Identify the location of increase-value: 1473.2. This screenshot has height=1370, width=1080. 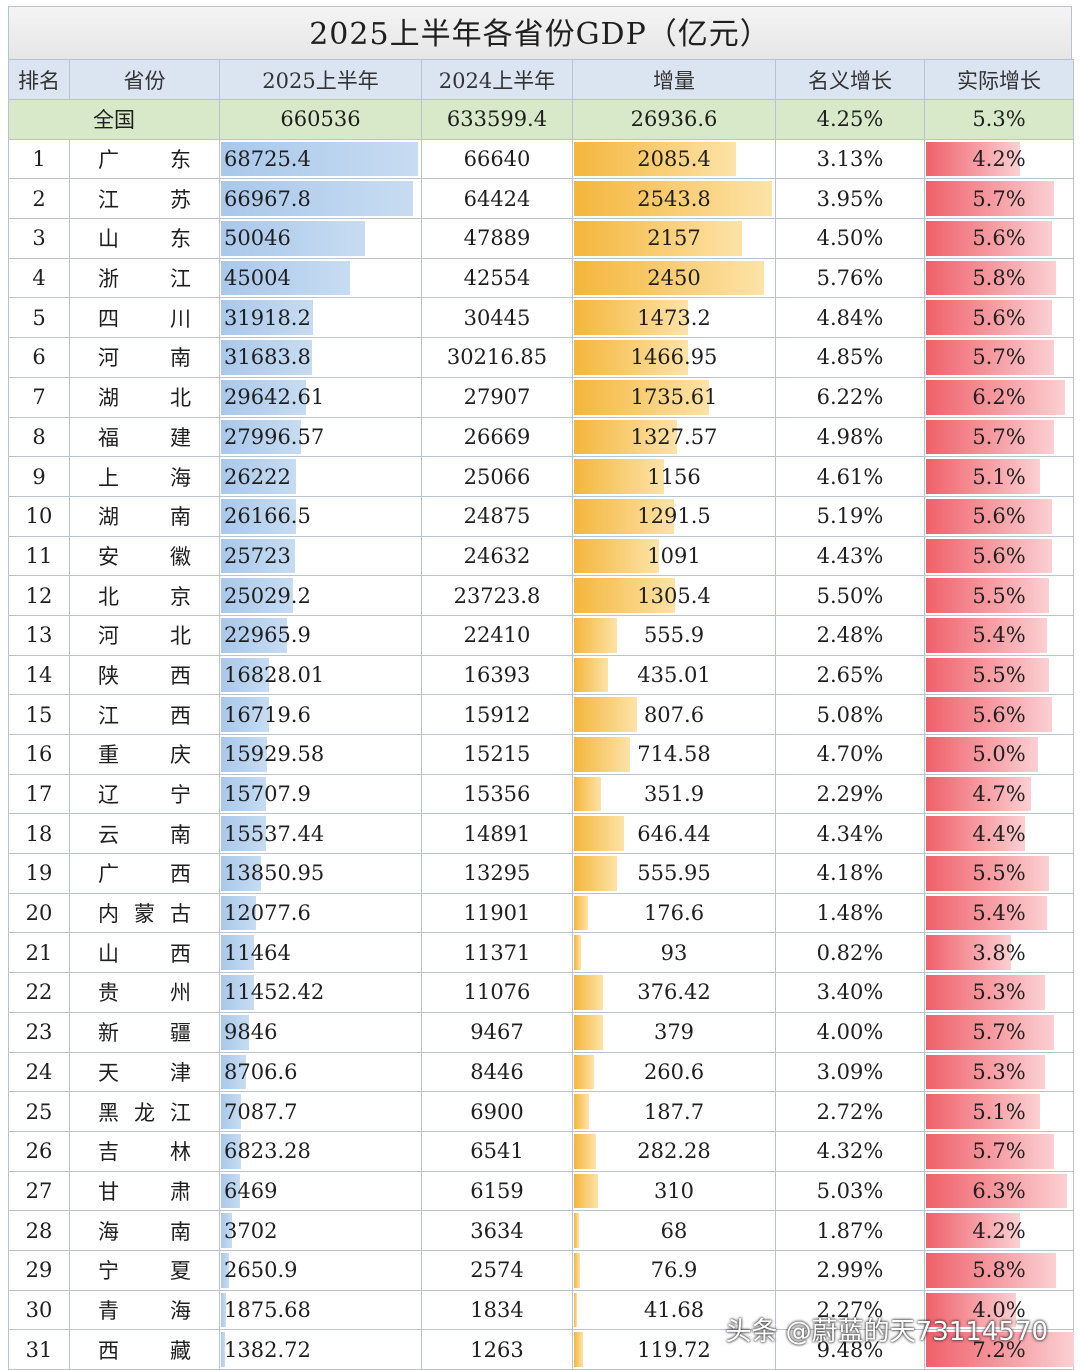
(674, 317).